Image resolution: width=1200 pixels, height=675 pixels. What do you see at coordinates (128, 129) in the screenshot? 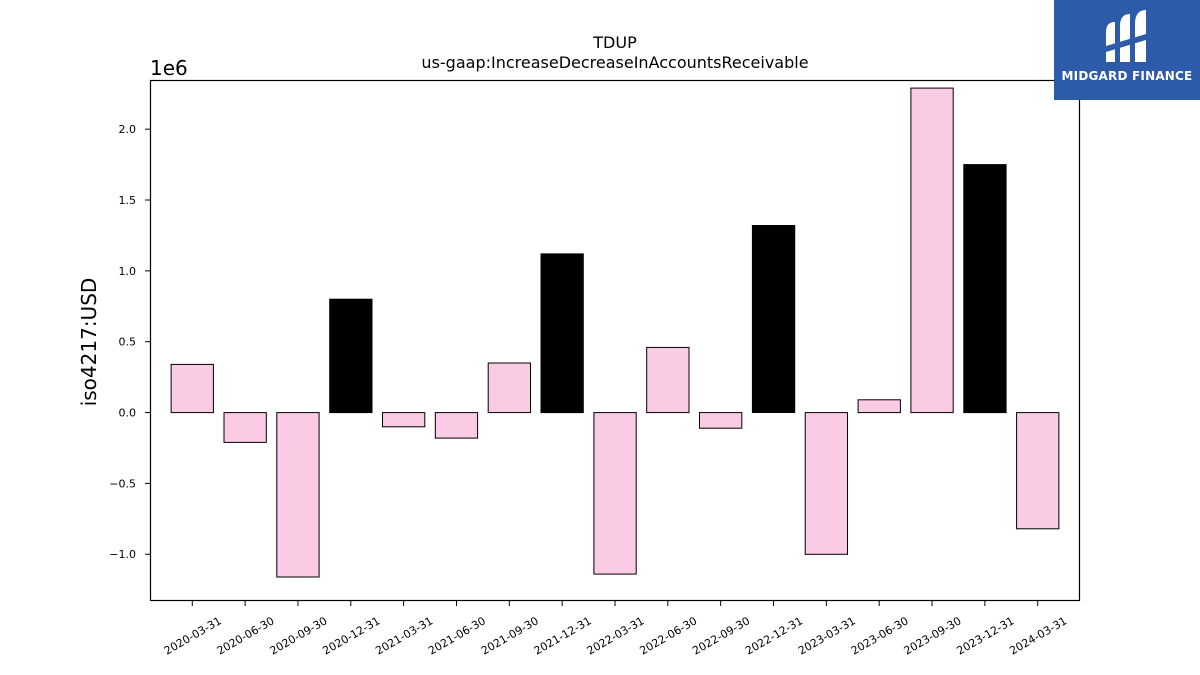
I see `y-tick-label: 2.0` at bounding box center [128, 129].